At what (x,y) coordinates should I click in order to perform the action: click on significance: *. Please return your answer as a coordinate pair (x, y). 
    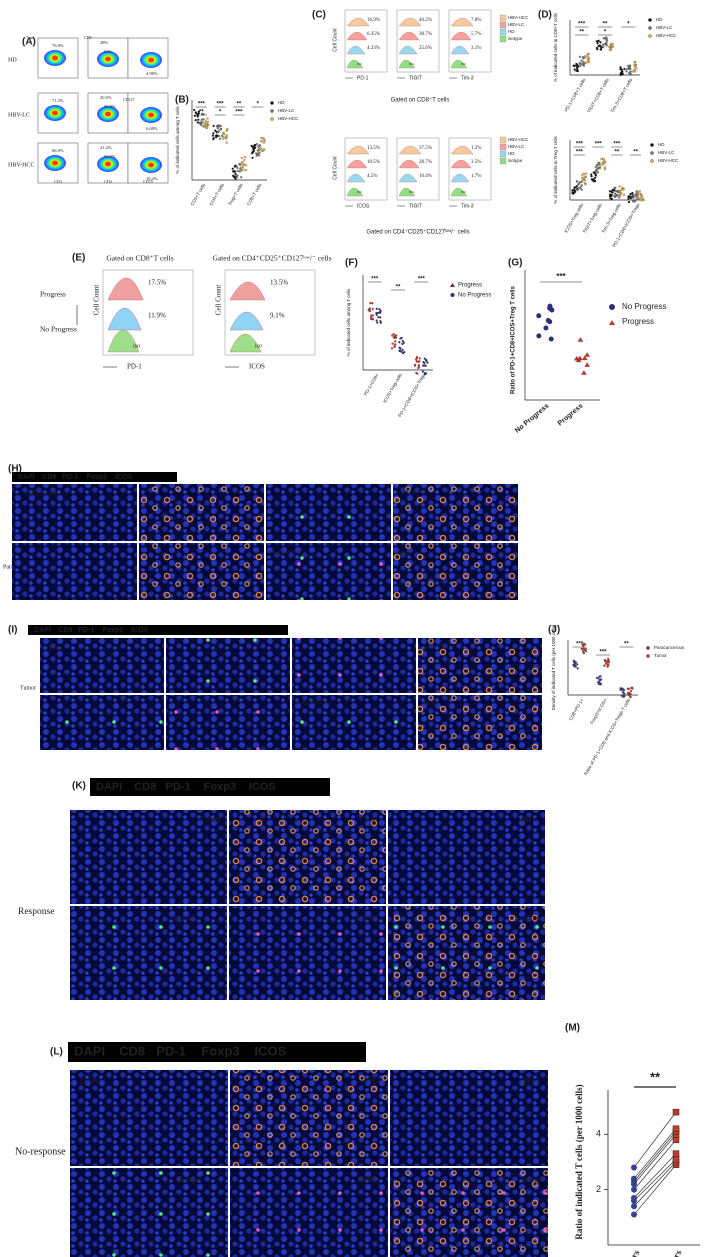
    Looking at the image, I should click on (605, 33).